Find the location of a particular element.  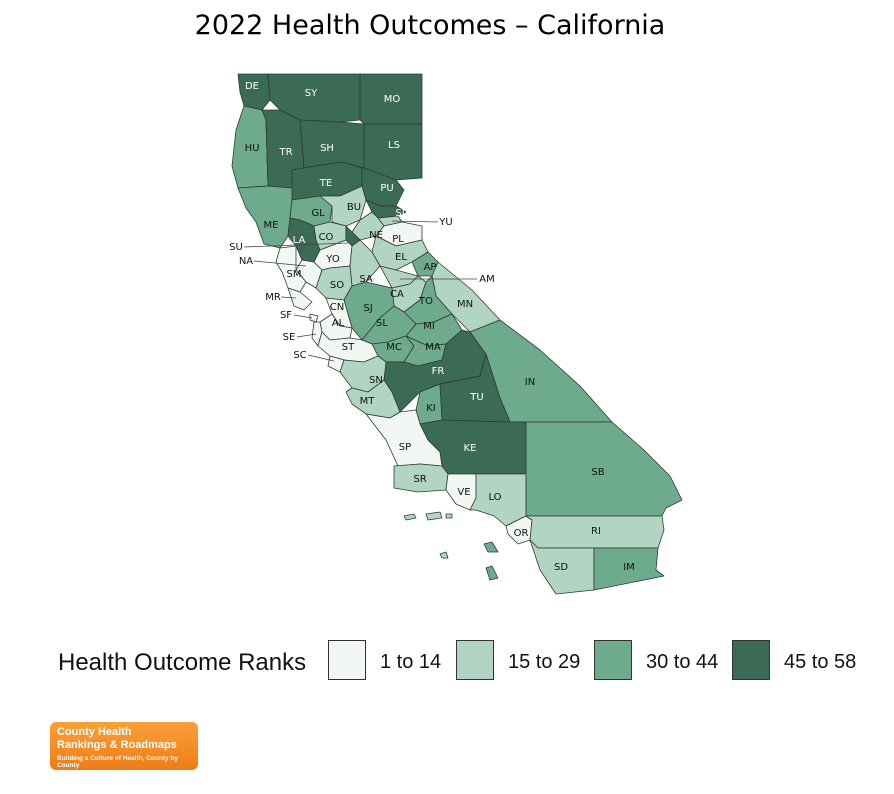

county-label-sj: SJ is located at coordinates (367, 308).